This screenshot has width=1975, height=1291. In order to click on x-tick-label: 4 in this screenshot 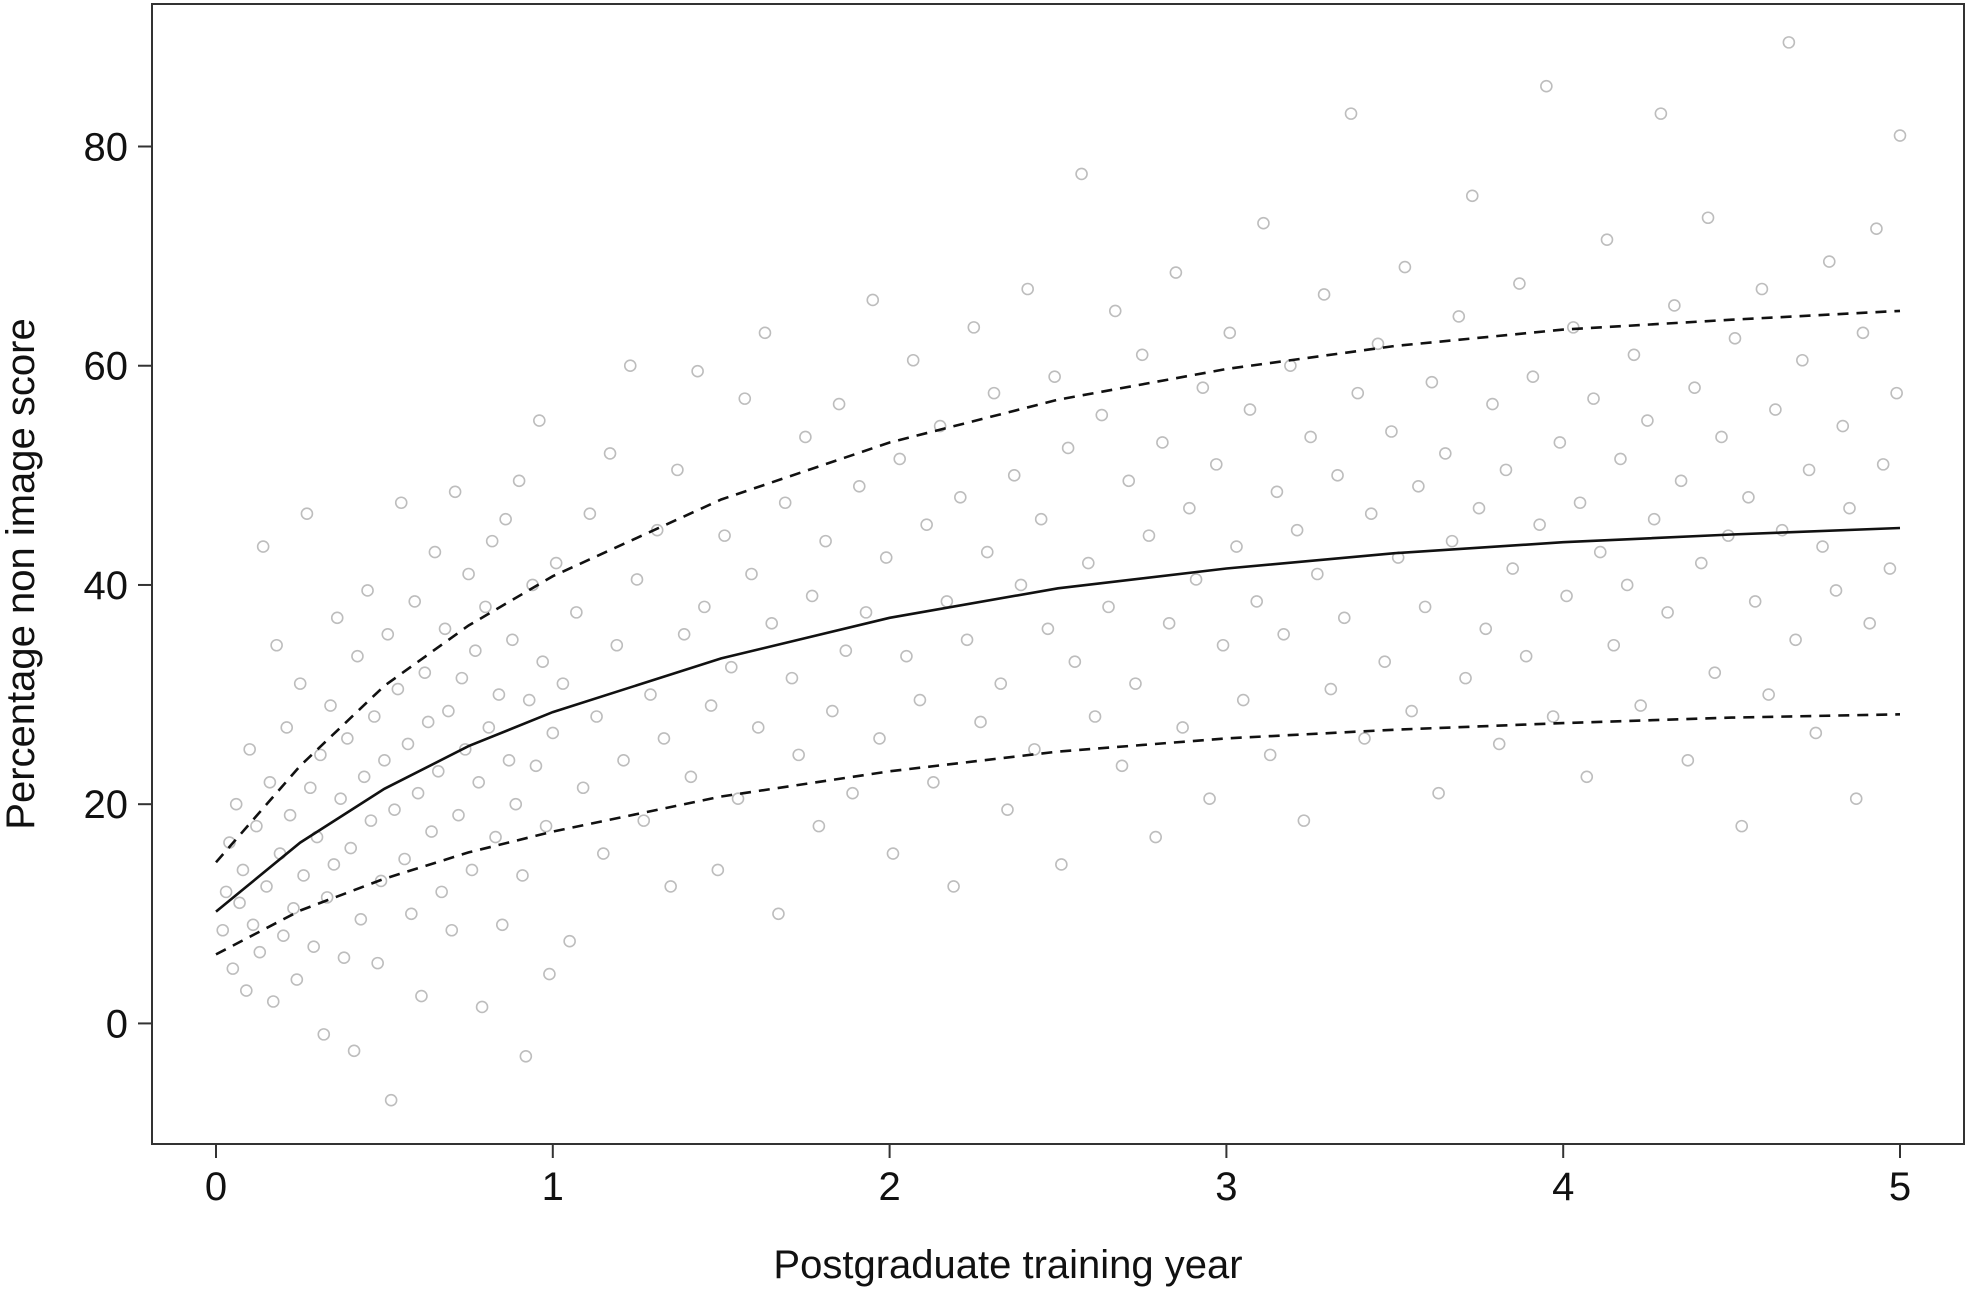, I will do `click(1563, 1187)`.